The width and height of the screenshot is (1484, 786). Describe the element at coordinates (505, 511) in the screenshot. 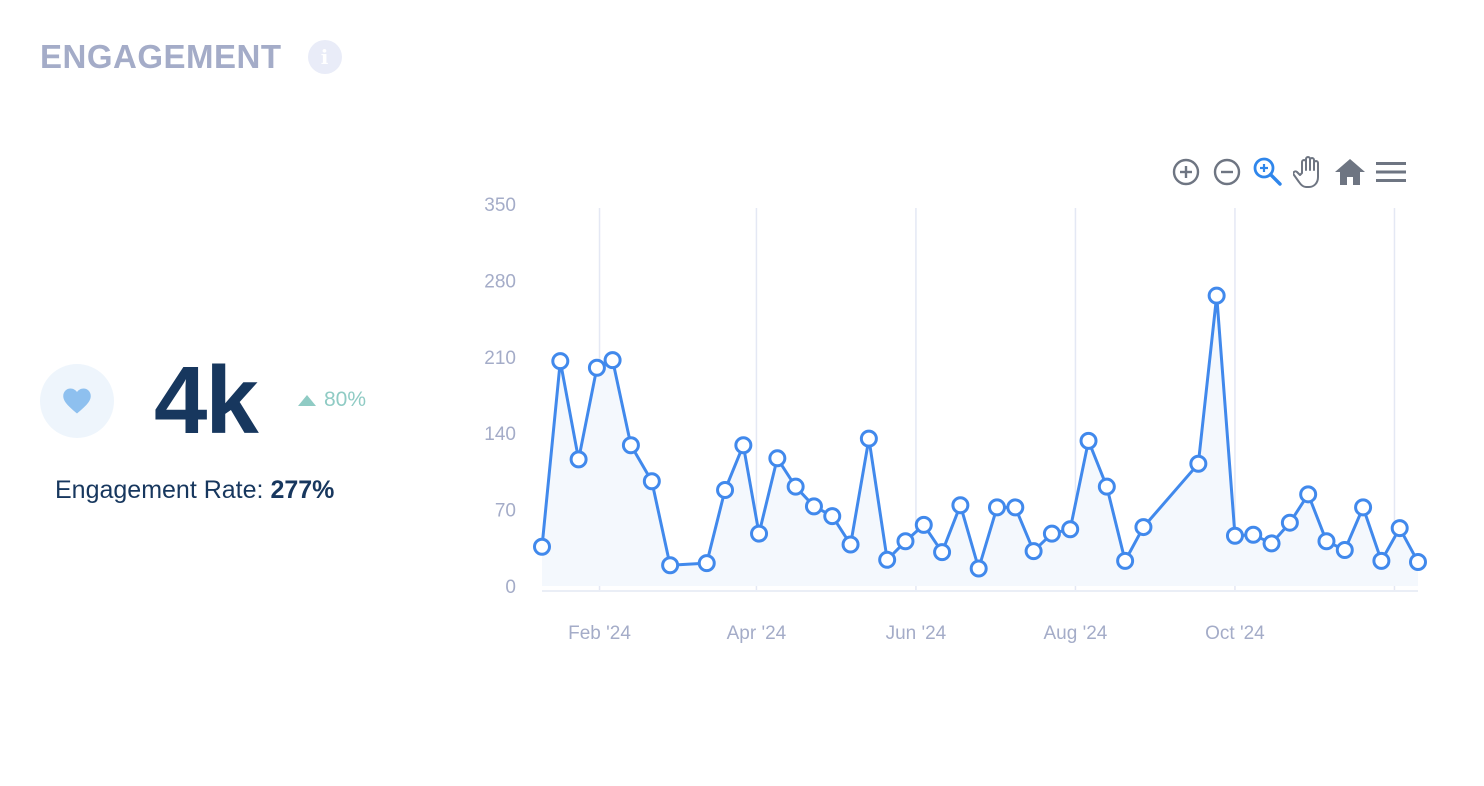

I see `y-tick-label: 70` at that location.